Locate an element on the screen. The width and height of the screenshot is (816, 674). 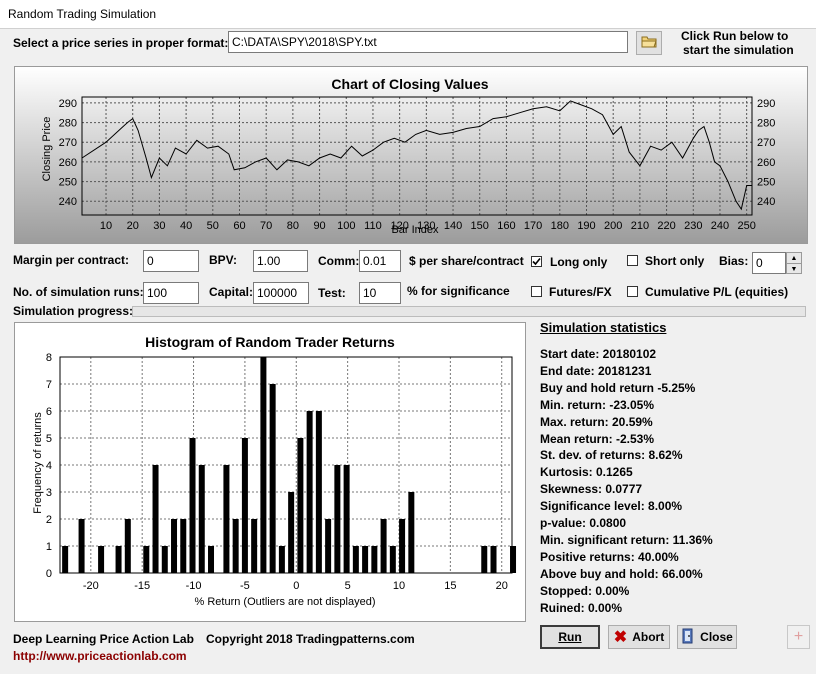
histogram-ylabel: Frequency of returns is located at coordinates (38, 463).